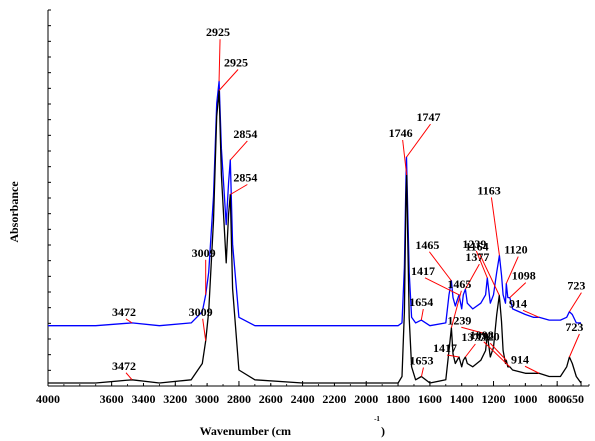 Image resolution: width=595 pixels, height=441 pixels. I want to click on x-tick-label: 1400, so click(462, 399).